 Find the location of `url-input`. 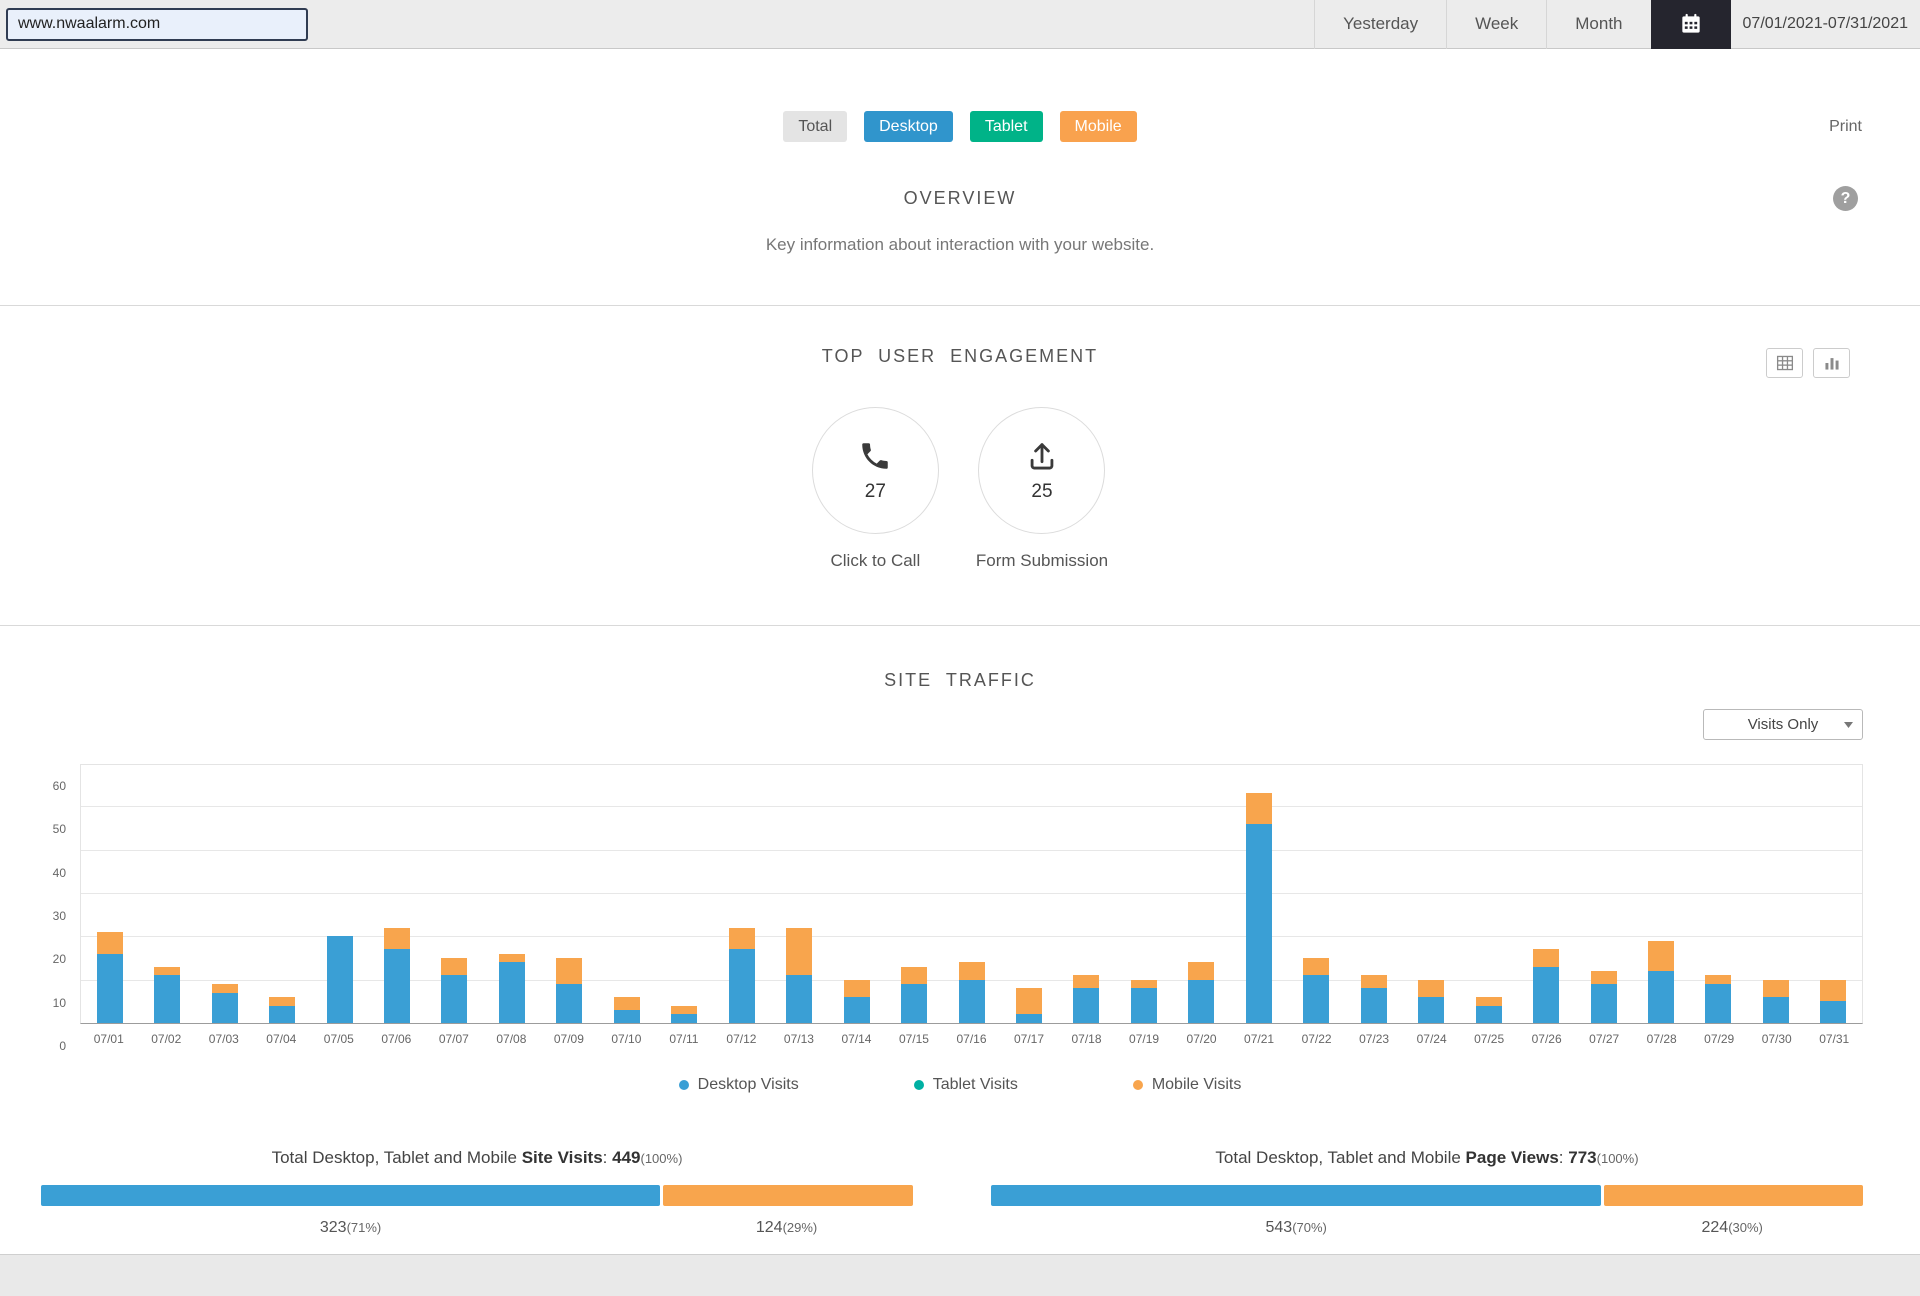

url-input is located at coordinates (157, 24).